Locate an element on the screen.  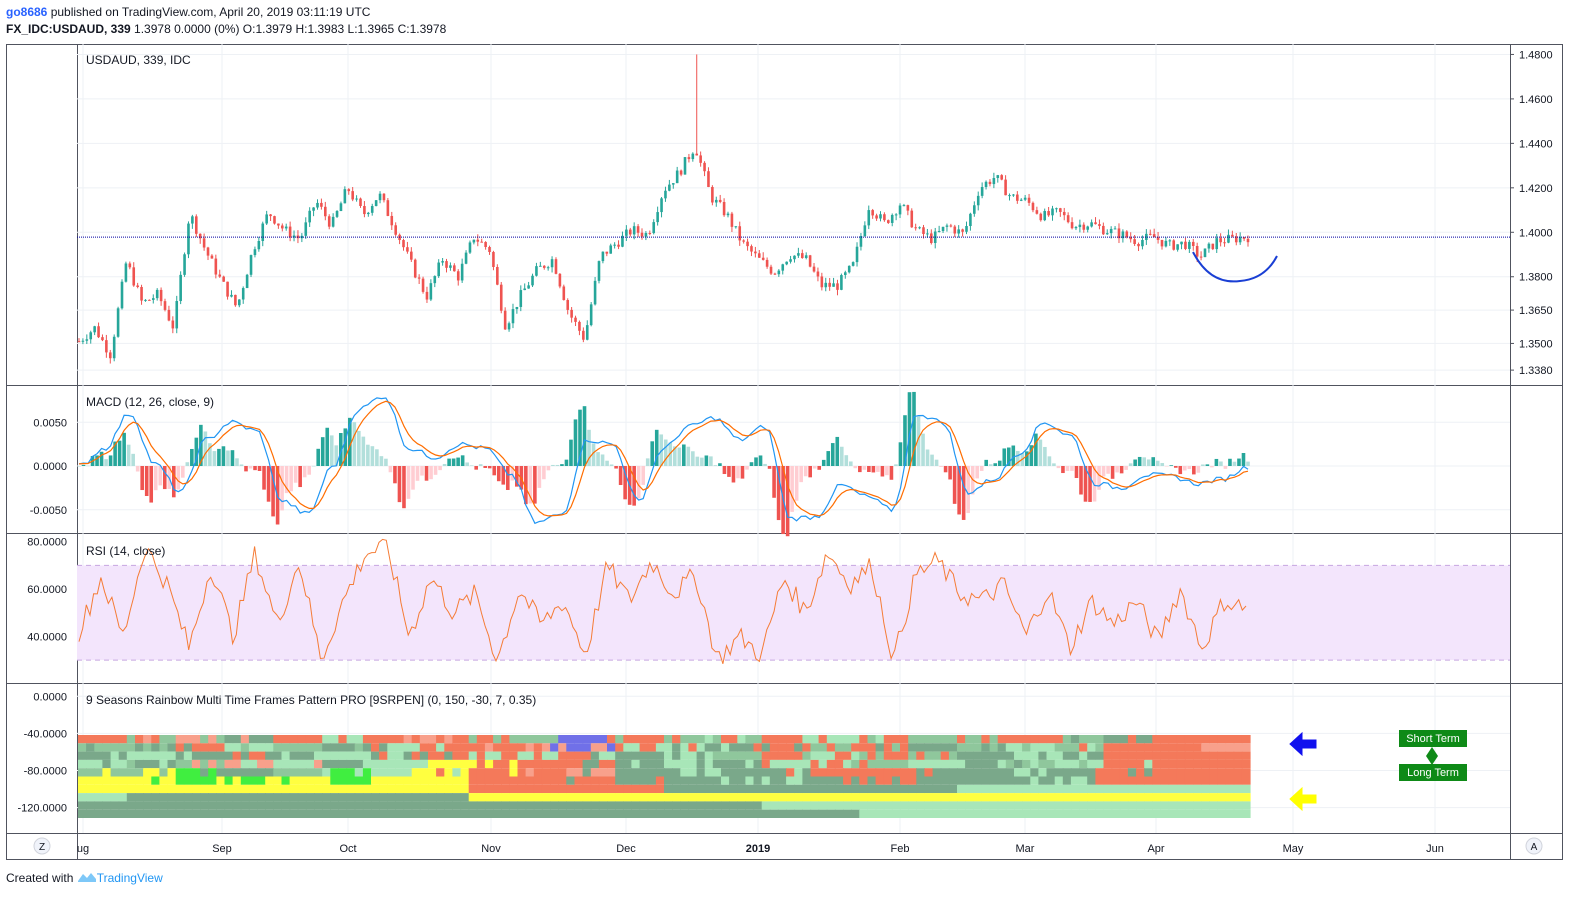
macd-line is located at coordinates (663, 461).